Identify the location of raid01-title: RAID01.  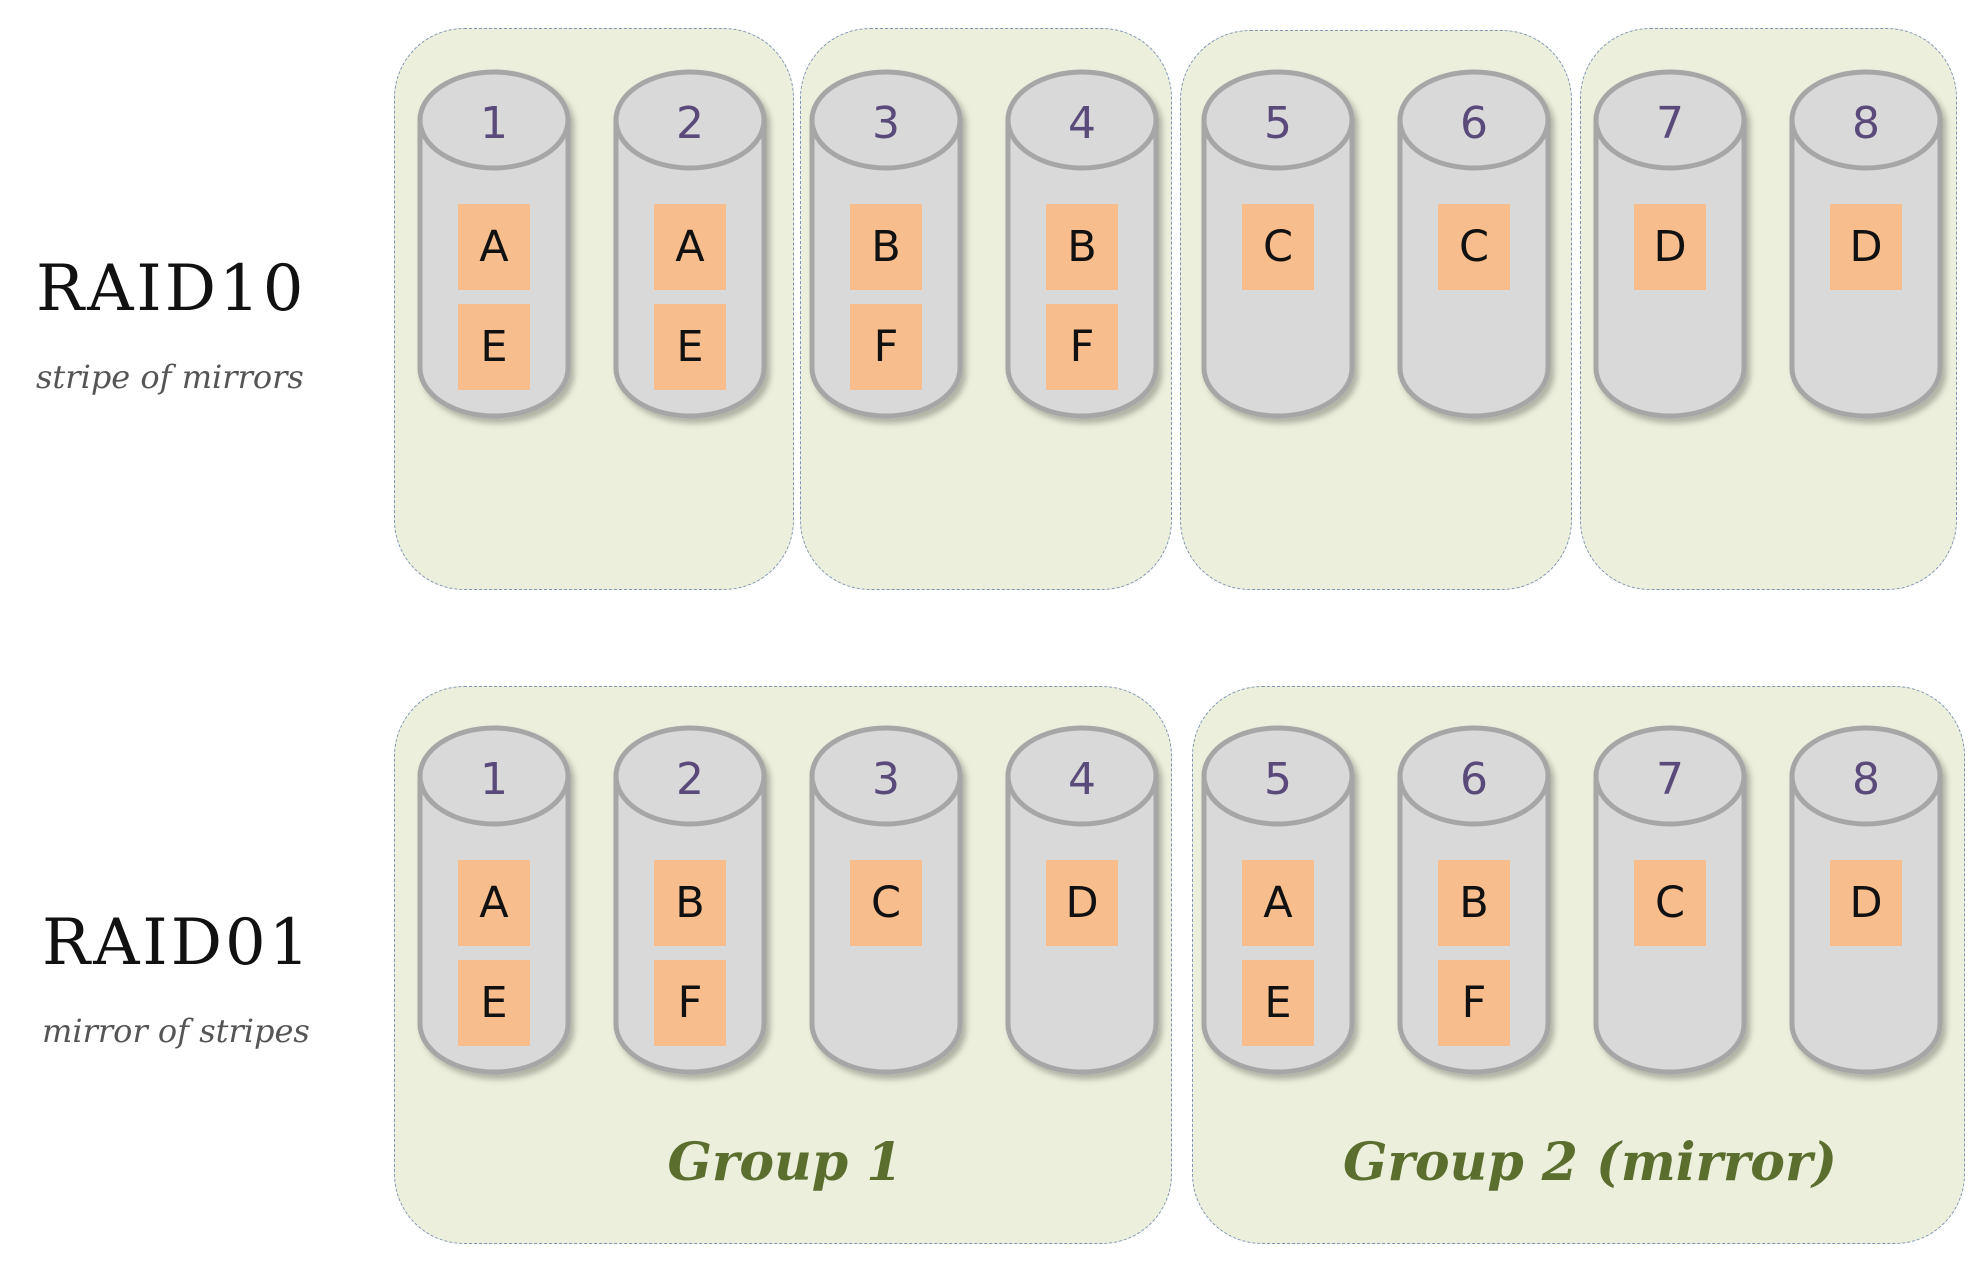
(177, 943).